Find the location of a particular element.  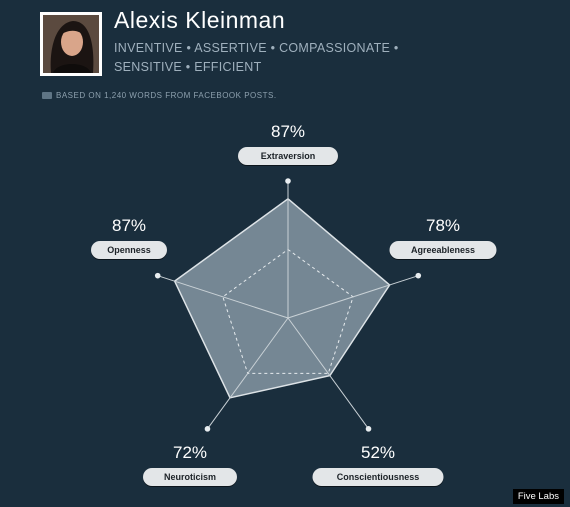

speech-bubble-icon is located at coordinates (47, 95).